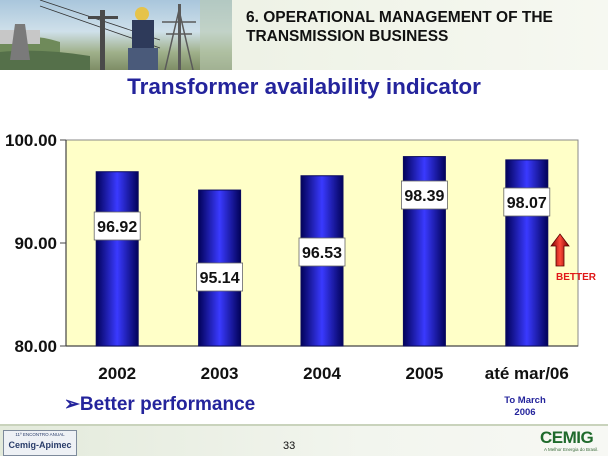 This screenshot has width=608, height=456. What do you see at coordinates (525, 406) in the screenshot?
I see `period-note: To March 2006` at bounding box center [525, 406].